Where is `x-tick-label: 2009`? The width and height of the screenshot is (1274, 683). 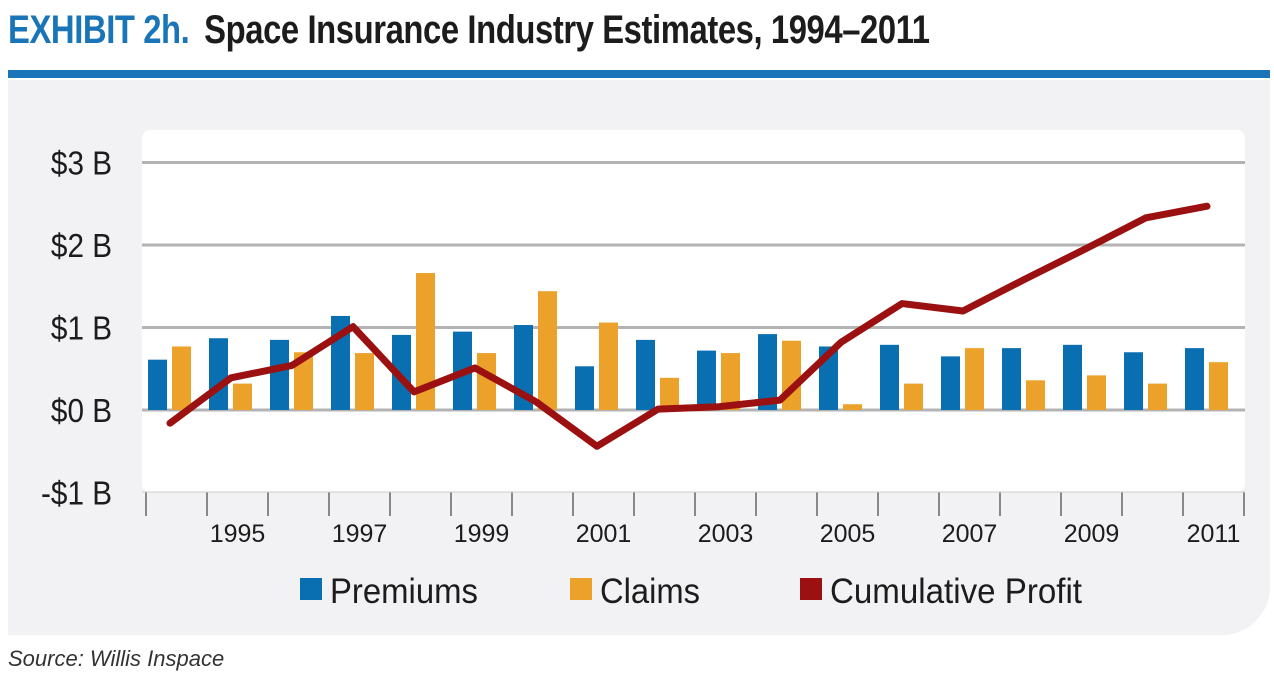
x-tick-label: 2009 is located at coordinates (1092, 534).